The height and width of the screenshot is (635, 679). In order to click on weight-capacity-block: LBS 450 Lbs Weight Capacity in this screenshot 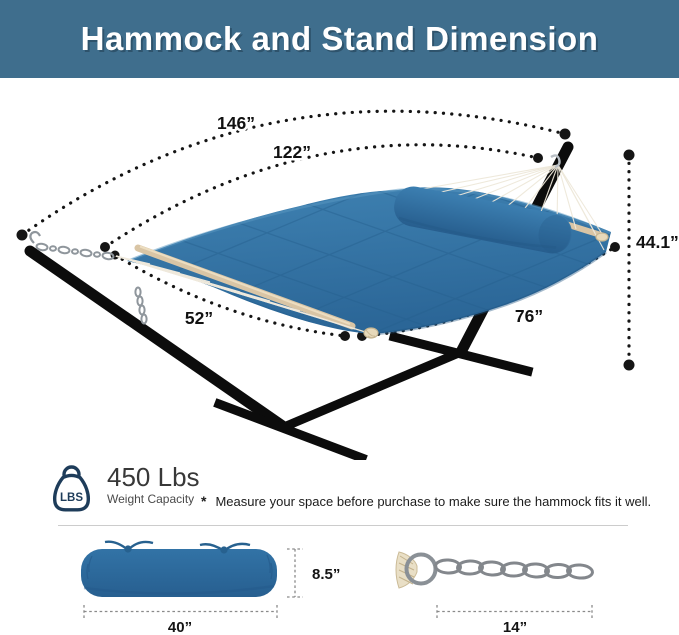, I will do `click(125, 488)`.